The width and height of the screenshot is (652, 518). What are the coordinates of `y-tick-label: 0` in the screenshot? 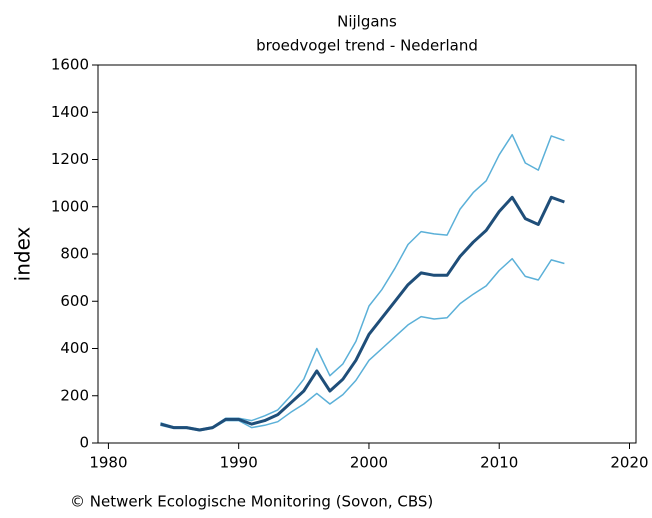 It's located at (84, 443).